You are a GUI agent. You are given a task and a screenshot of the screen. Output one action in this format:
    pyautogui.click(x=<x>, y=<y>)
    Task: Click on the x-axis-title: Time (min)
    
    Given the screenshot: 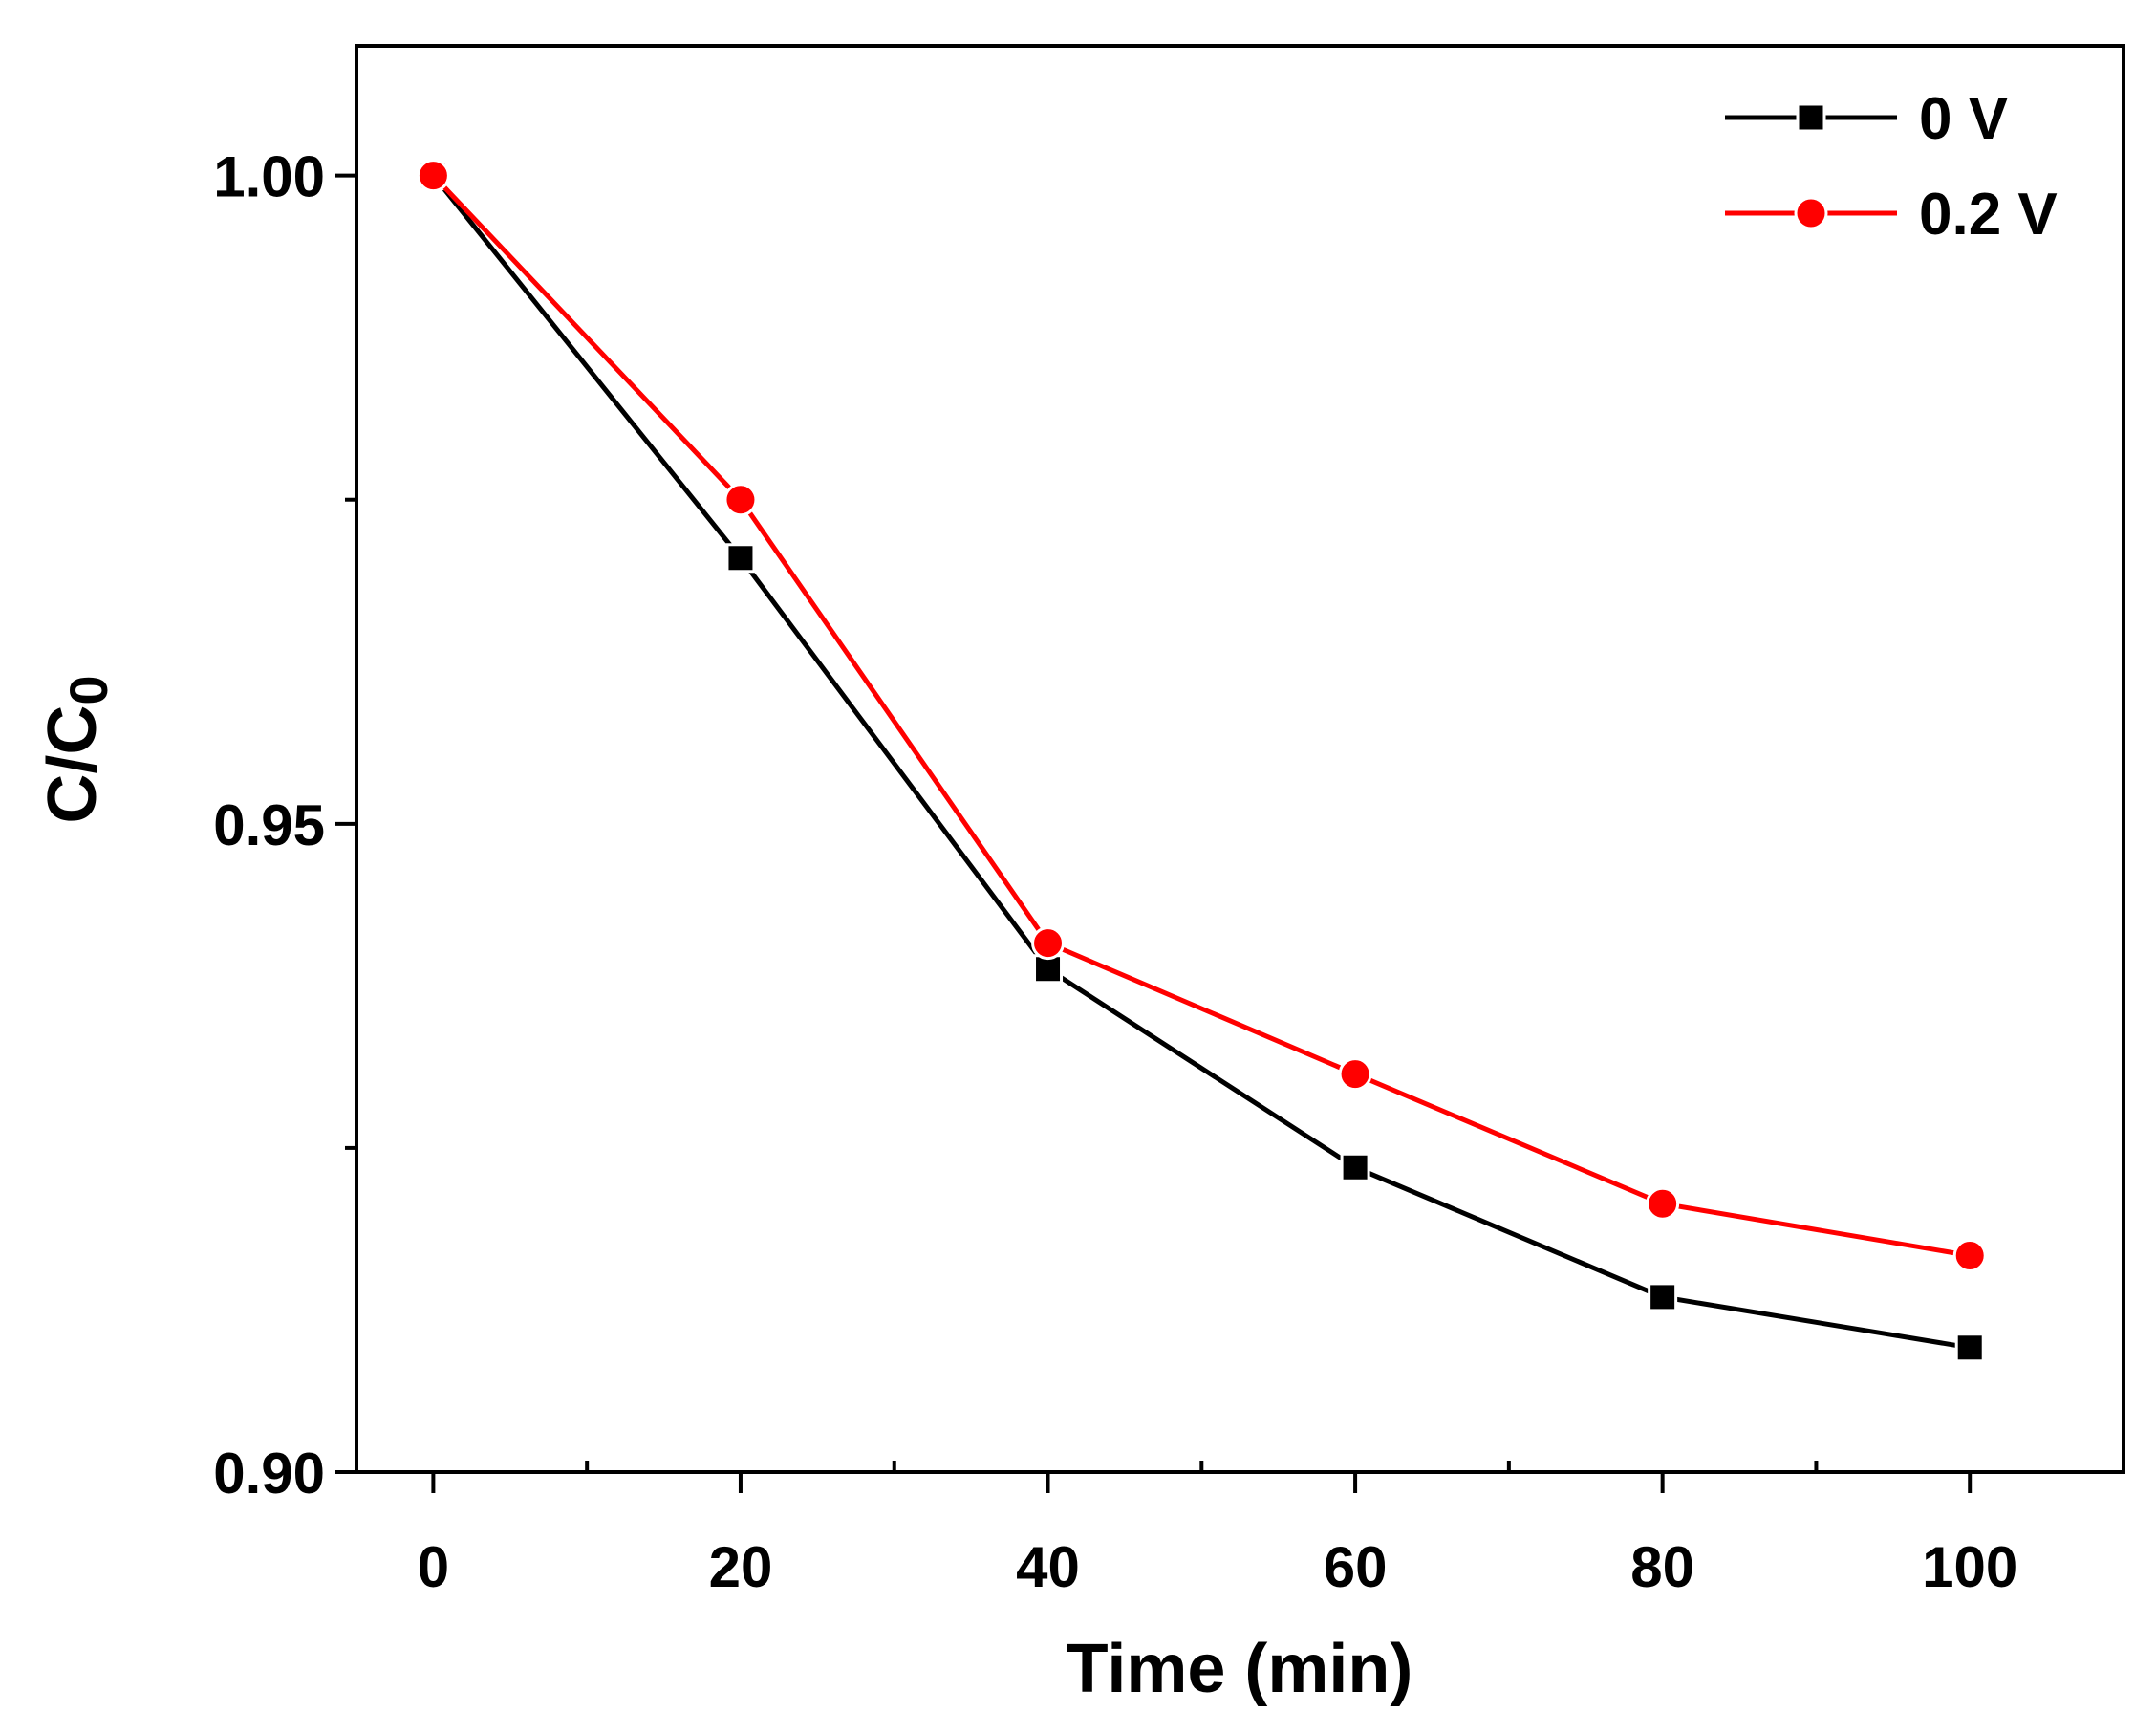 What is the action you would take?
    pyautogui.click(x=1240, y=1669)
    